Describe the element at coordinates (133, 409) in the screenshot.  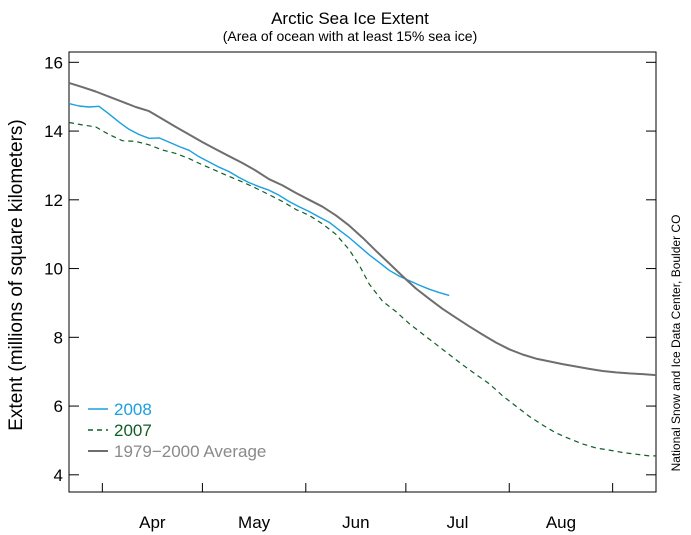
I see `legend-label: 2008` at that location.